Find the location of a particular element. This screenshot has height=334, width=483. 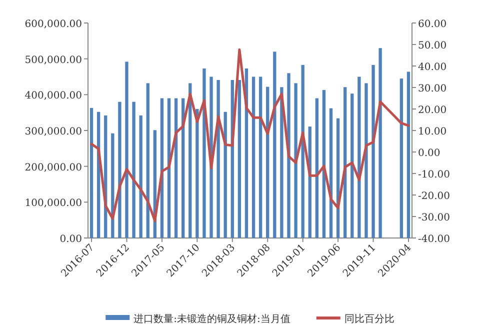

y2-tick-label: 50.00 is located at coordinates (432, 46).